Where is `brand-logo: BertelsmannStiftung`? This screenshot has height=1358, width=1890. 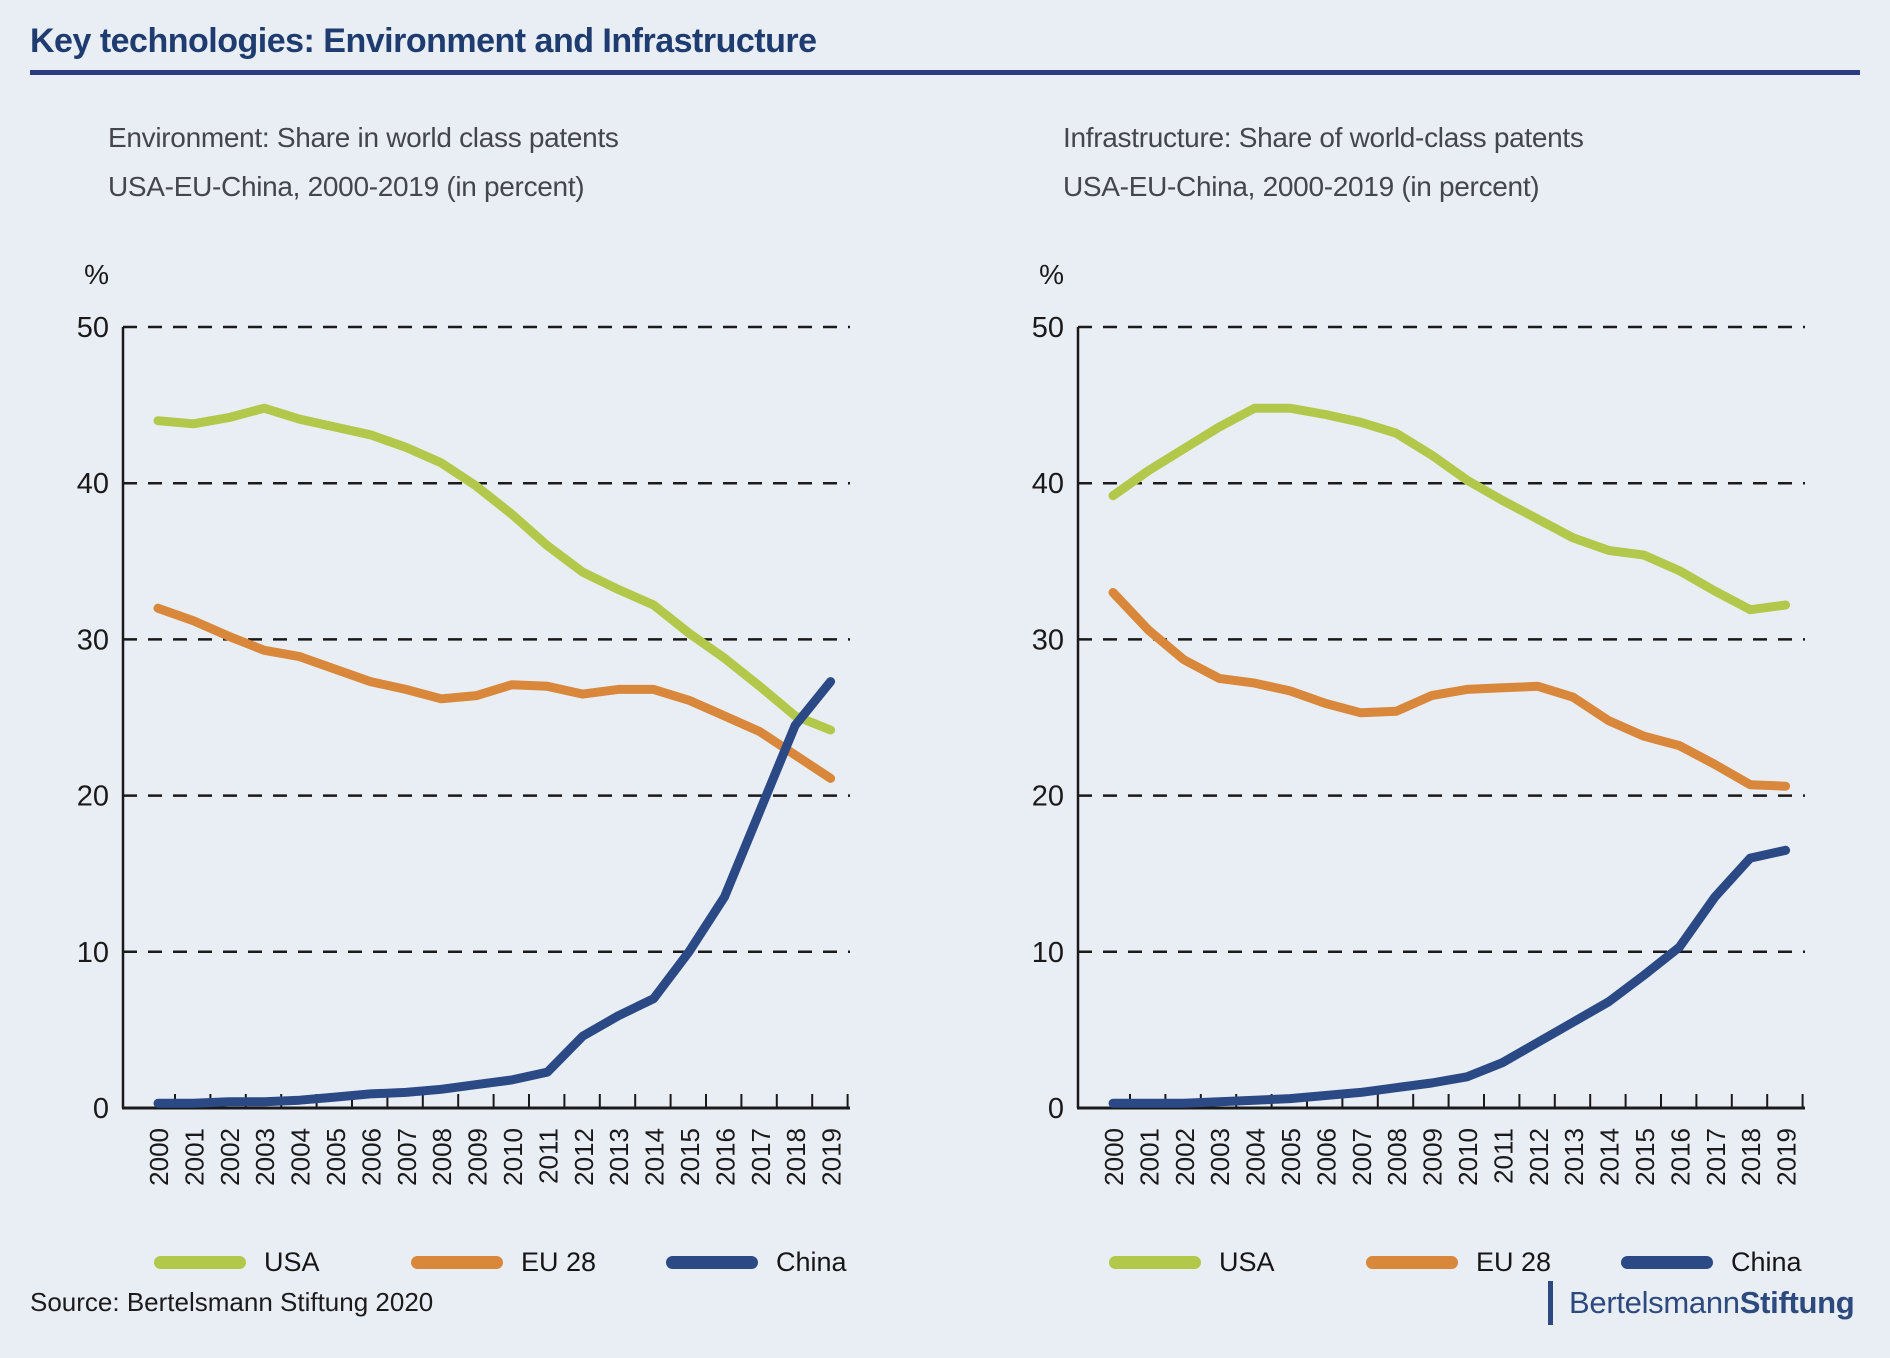
brand-logo: BertelsmannStiftung is located at coordinates (1701, 1303).